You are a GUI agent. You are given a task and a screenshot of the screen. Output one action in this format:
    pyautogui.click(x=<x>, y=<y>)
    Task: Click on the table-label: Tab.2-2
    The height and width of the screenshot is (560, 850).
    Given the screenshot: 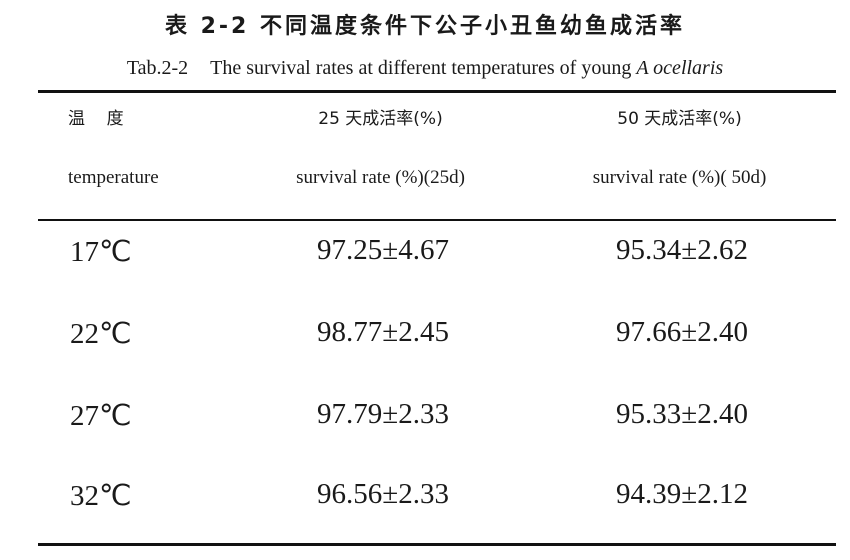 What is the action you would take?
    pyautogui.click(x=157, y=68)
    